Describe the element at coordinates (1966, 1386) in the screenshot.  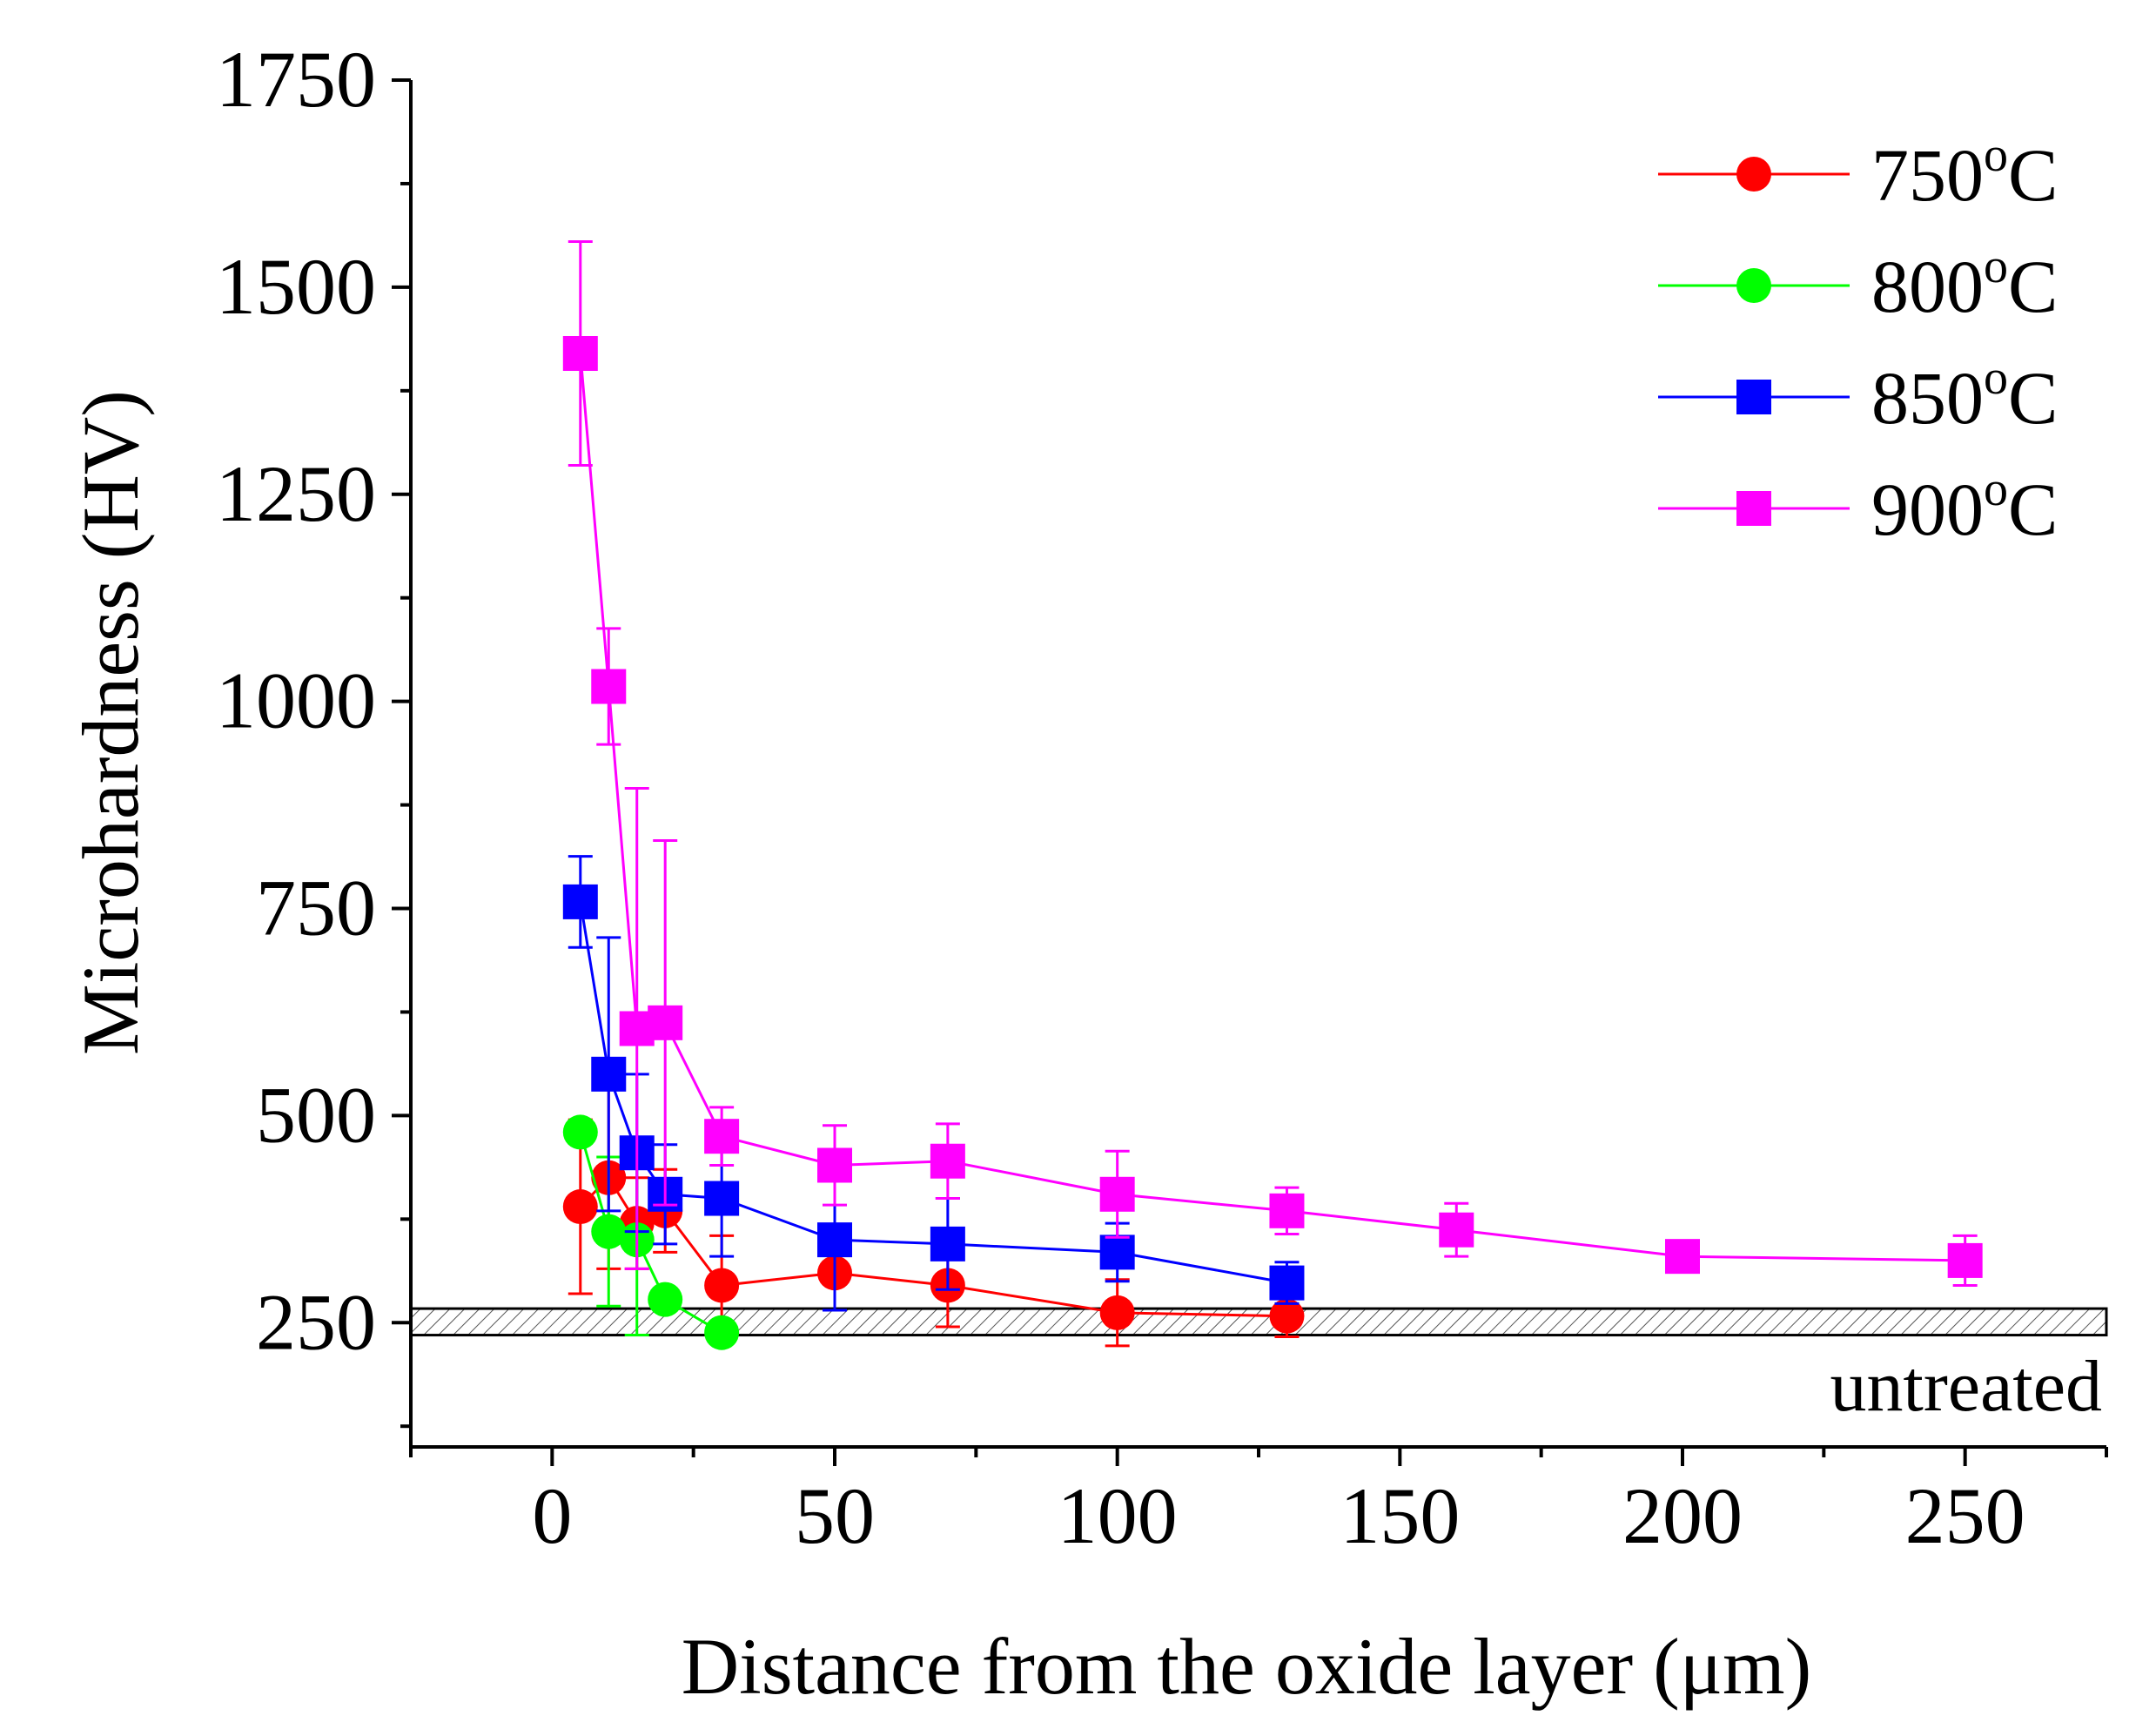
I see `untreated-label: untreated` at that location.